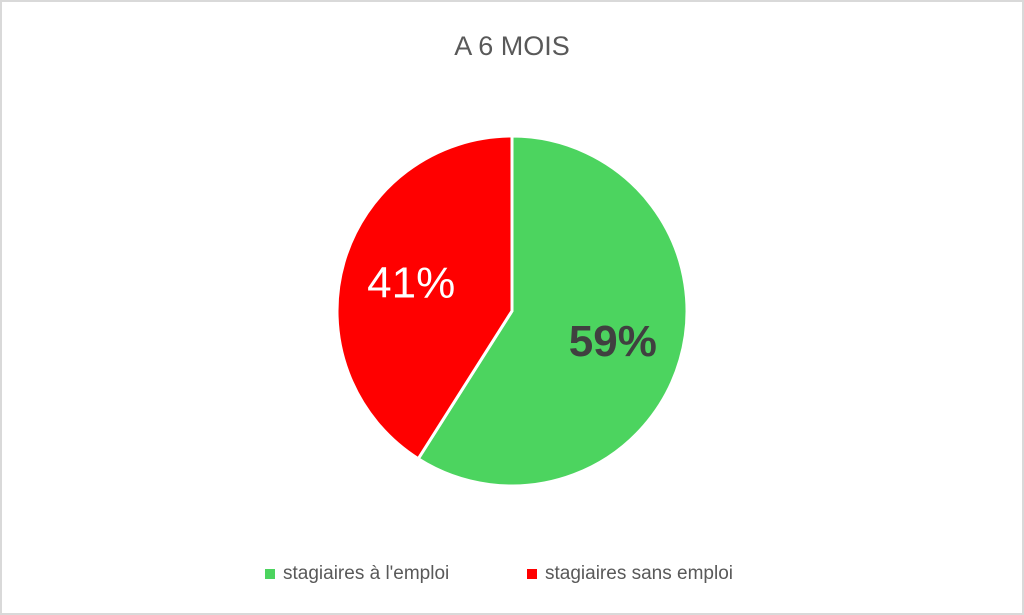 The height and width of the screenshot is (615, 1024). I want to click on legend-label: stagiaires à l'emploi, so click(366, 573).